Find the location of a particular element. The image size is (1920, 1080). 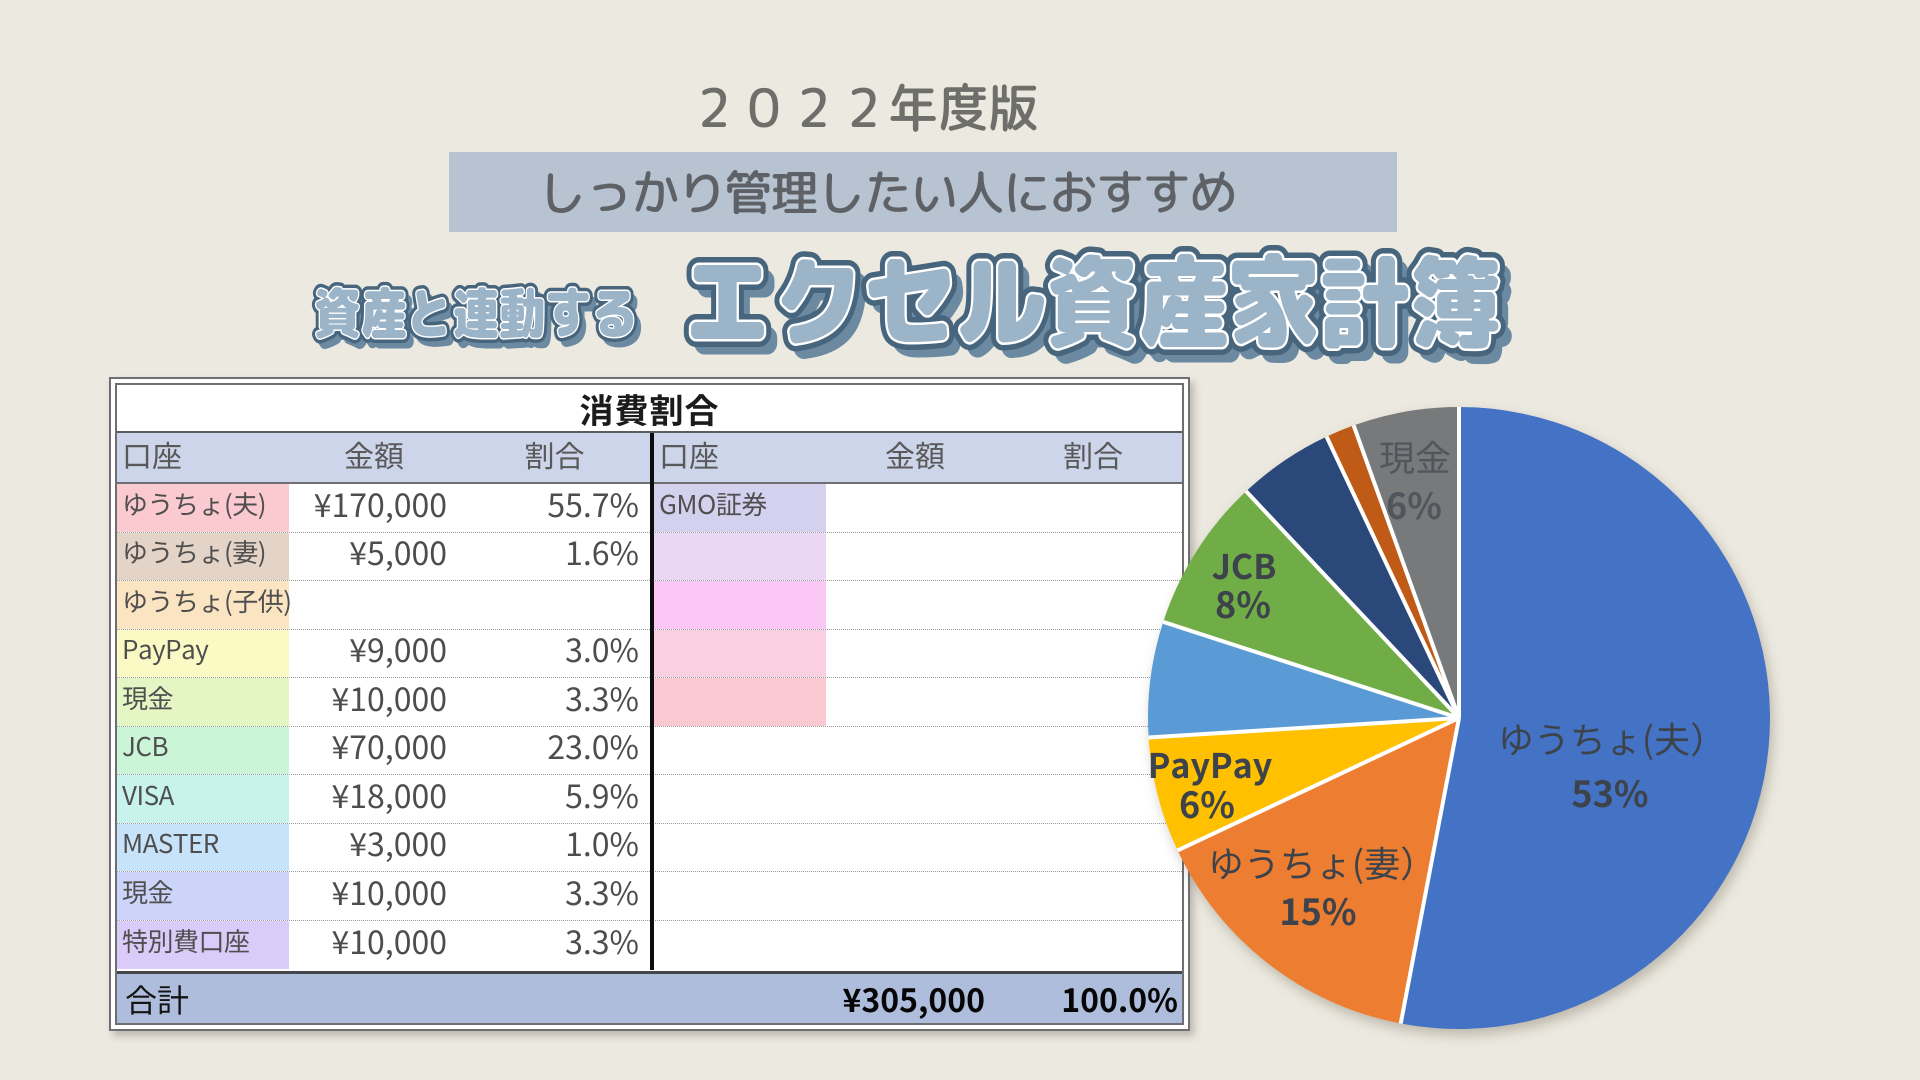

account-cell-left: PayPay is located at coordinates (203, 653).